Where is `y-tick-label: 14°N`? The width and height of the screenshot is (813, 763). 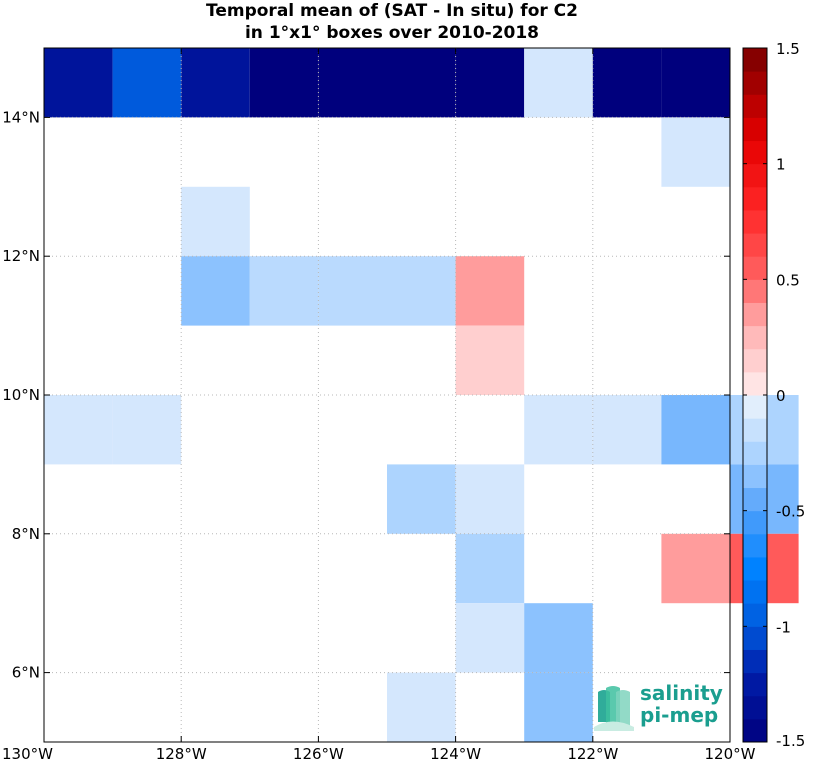
y-tick-label: 14°N is located at coordinates (21, 117).